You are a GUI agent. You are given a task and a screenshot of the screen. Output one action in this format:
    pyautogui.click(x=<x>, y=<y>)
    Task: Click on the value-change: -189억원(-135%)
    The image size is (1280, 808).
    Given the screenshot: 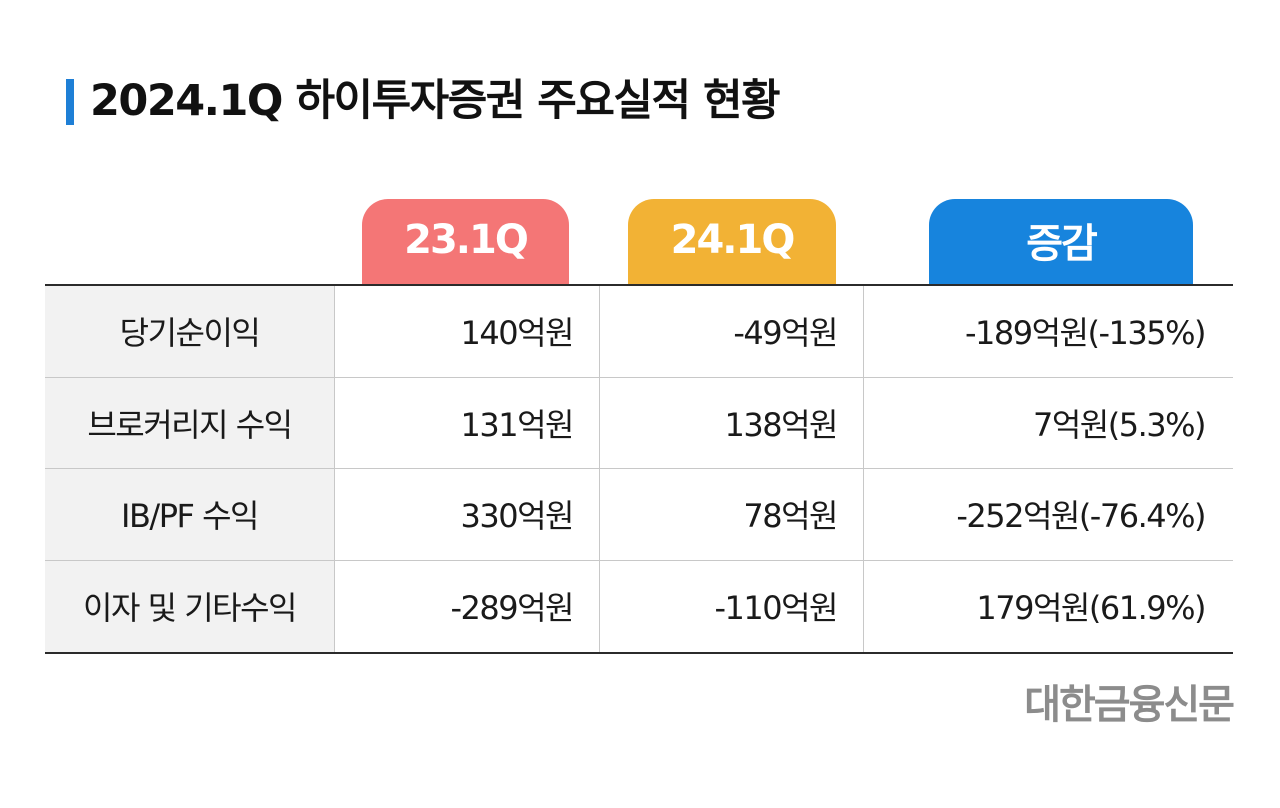 What is the action you would take?
    pyautogui.click(x=1048, y=331)
    